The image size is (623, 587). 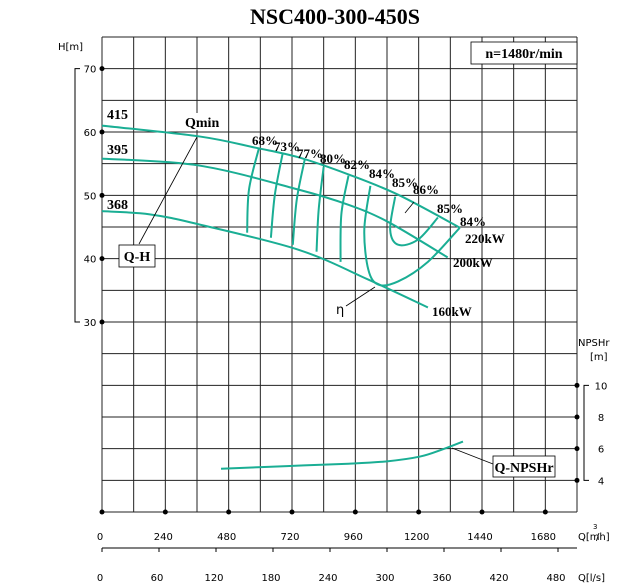 What do you see at coordinates (100, 578) in the screenshot?
I see `x2-tick-label: 0` at bounding box center [100, 578].